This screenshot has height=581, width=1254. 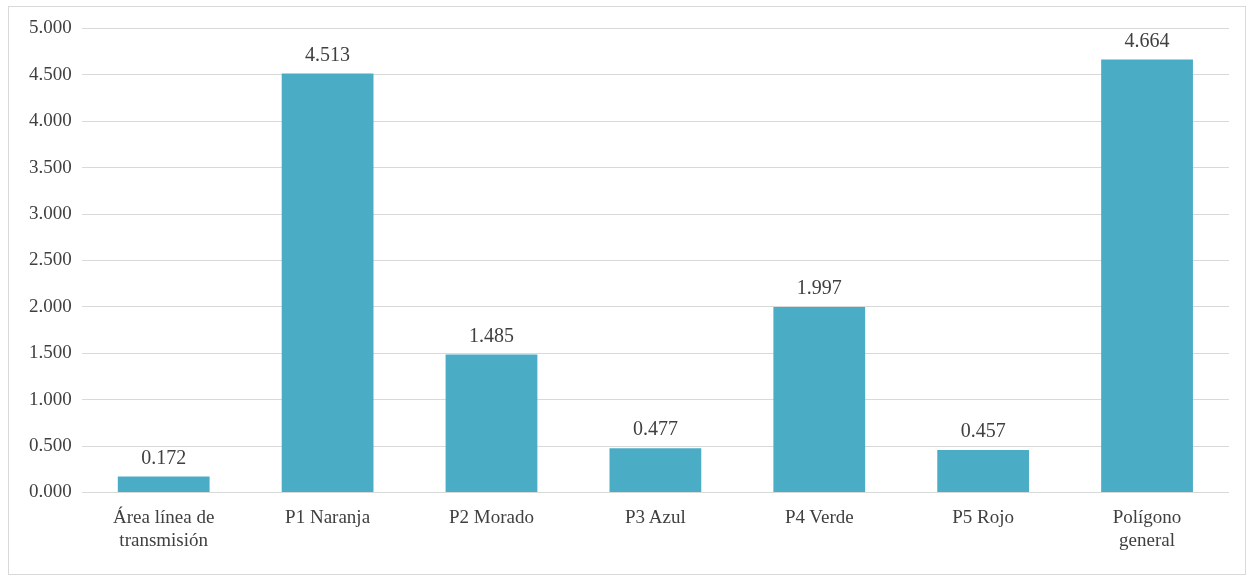 I want to click on x-tick-label: P1 Naranja, so click(x=328, y=516).